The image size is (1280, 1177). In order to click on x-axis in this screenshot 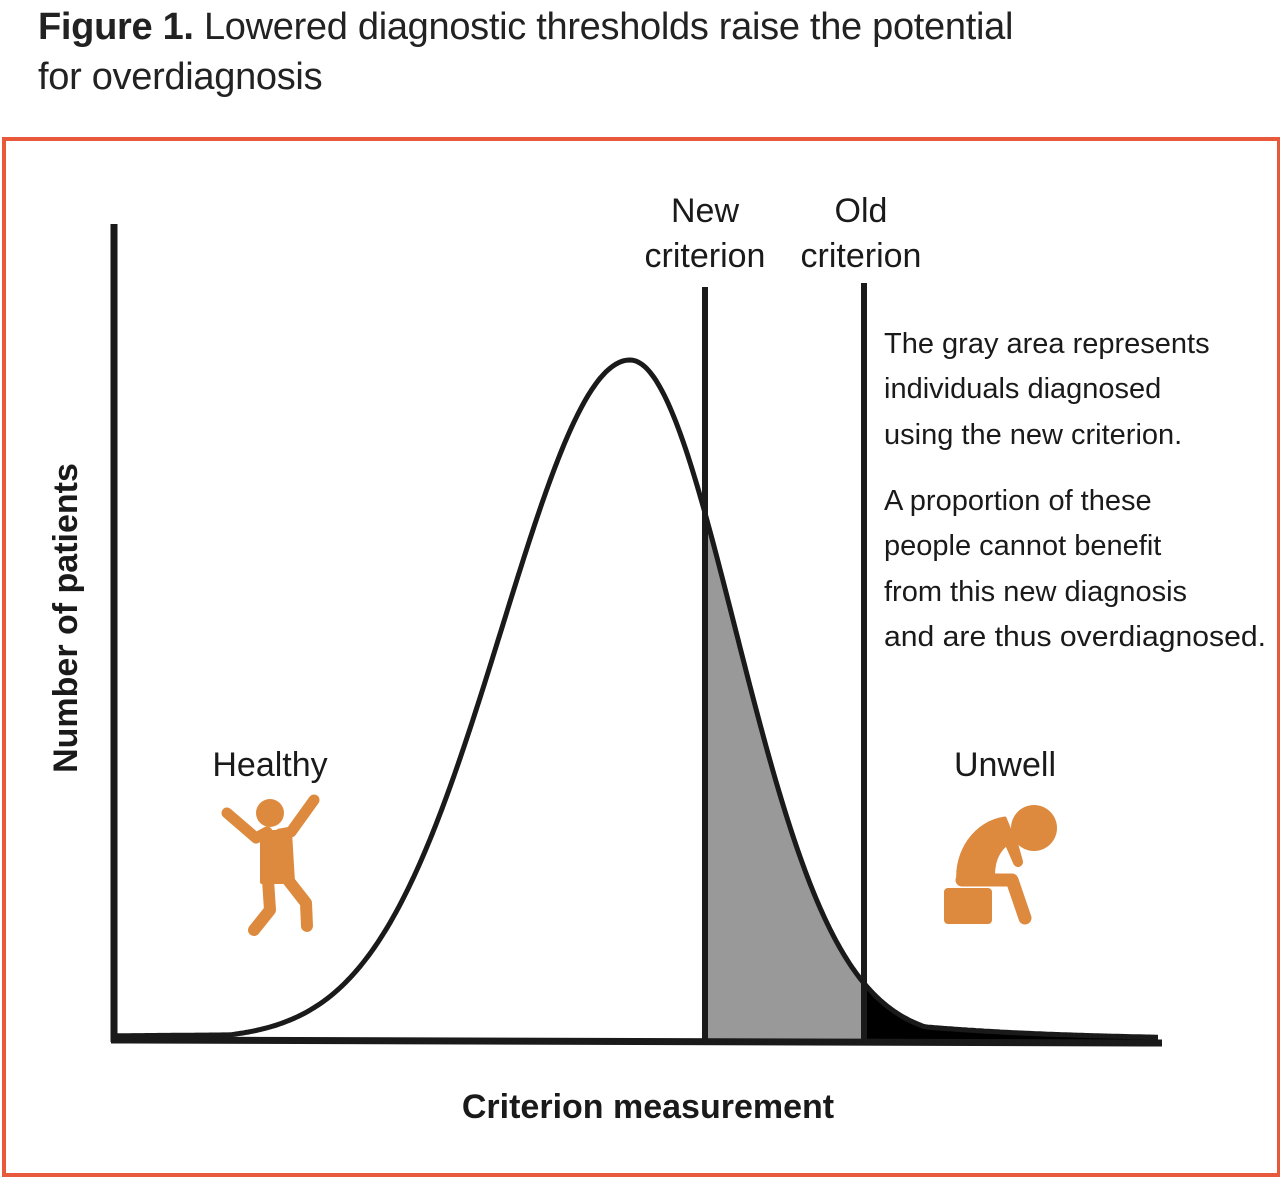, I will do `click(636, 1041)`.